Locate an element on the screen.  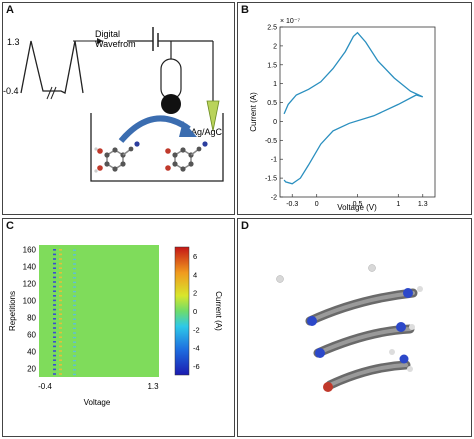
panel-b-letter: B is located at coordinates (245, 10).